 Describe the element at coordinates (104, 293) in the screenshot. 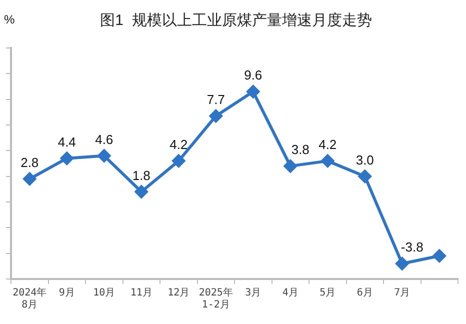

I see `x-tick-label: 10月` at that location.